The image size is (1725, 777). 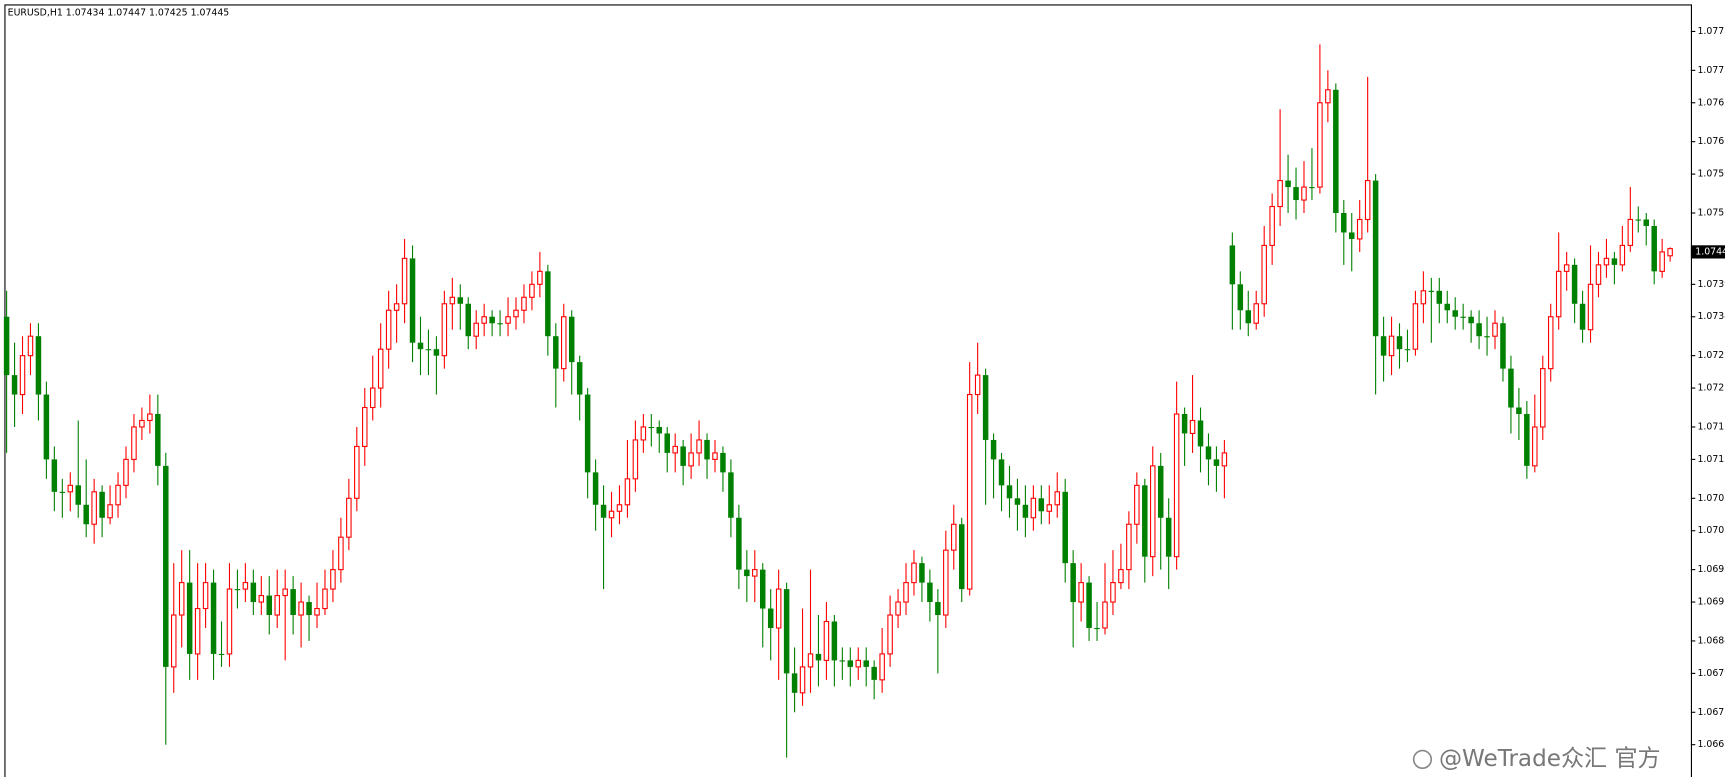 What do you see at coordinates (1711, 102) in the screenshot?
I see `y-tick-label: 1.0767` at bounding box center [1711, 102].